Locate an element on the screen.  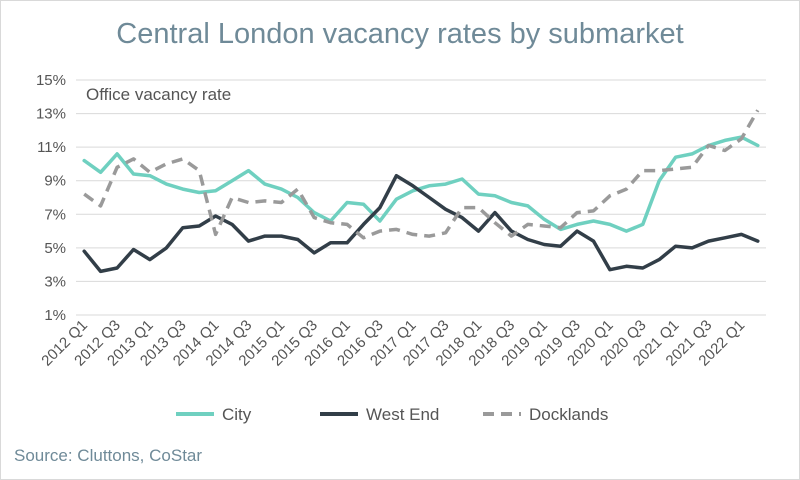
y-tick-label: 7% is located at coordinates (55, 214).